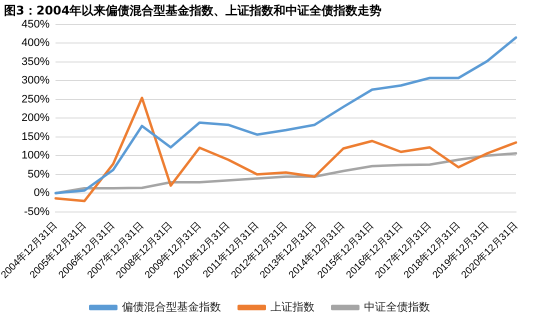 The height and width of the screenshot is (325, 546). What do you see at coordinates (193, 10) in the screenshot?
I see `chart-title: 图3：2004年以来偏债混合型基金指数、上证指数和中证全债指数走势` at bounding box center [193, 10].